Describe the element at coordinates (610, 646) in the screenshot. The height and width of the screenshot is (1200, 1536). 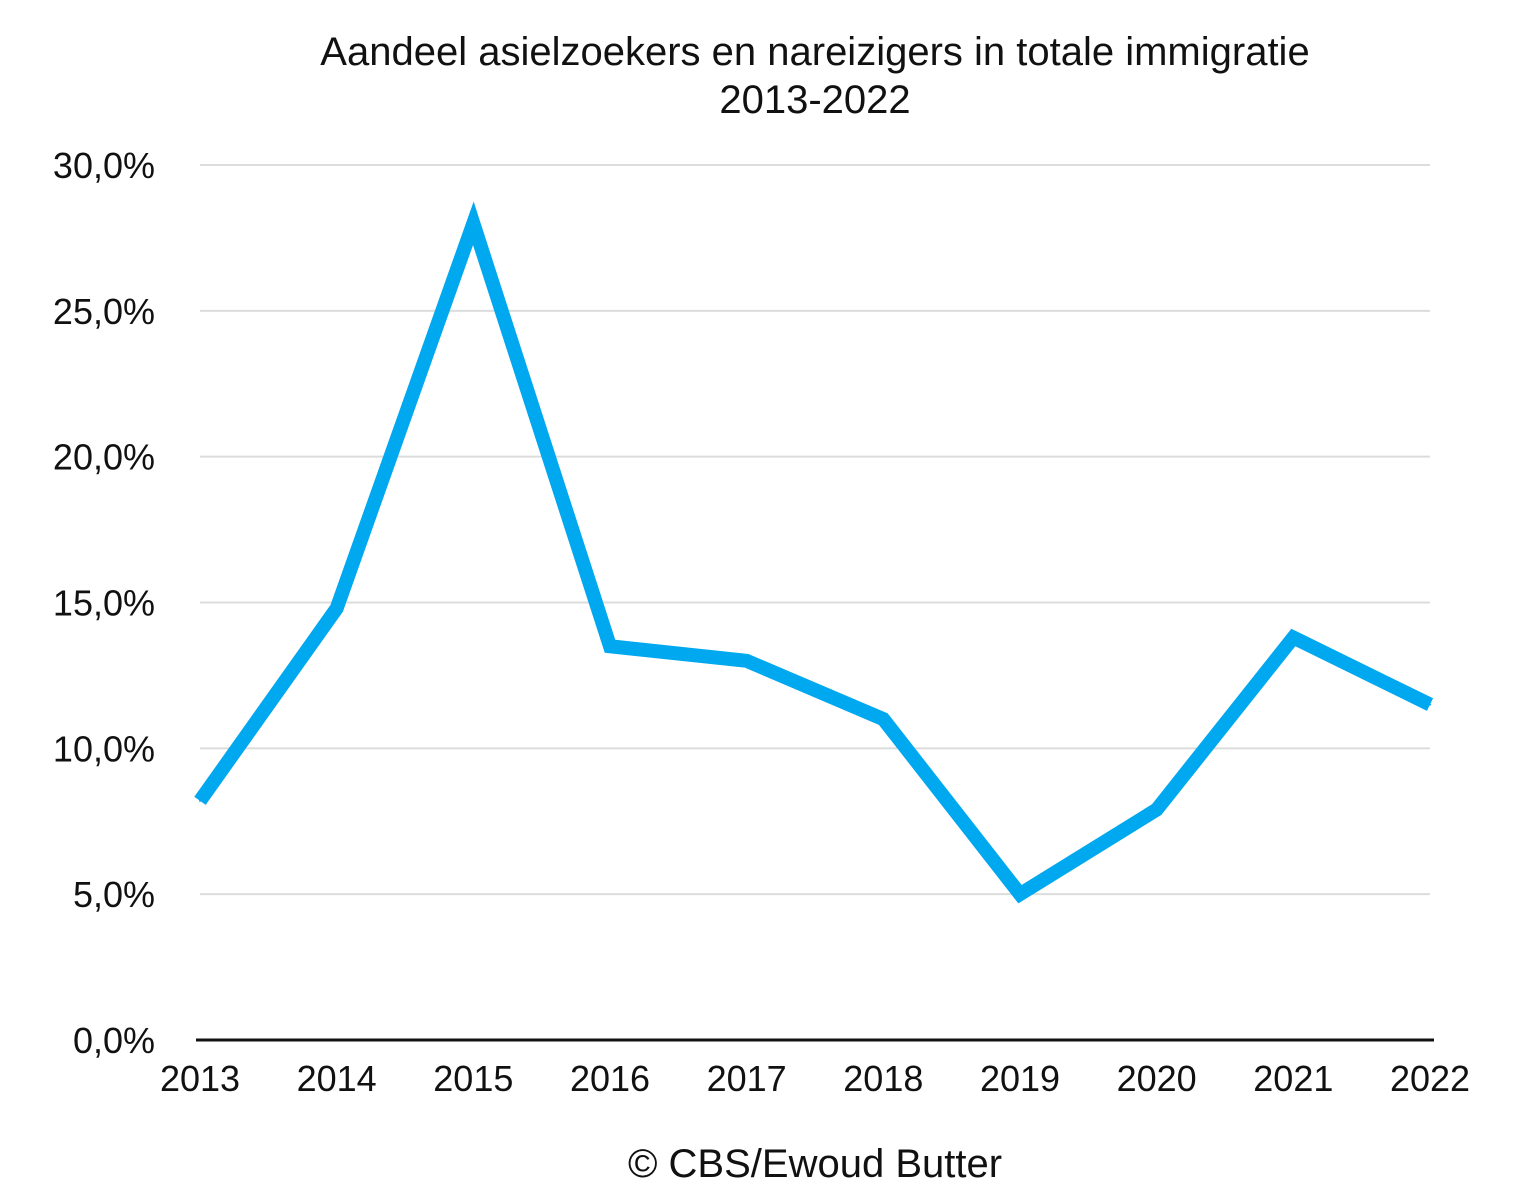
I see `data-point-2016` at that location.